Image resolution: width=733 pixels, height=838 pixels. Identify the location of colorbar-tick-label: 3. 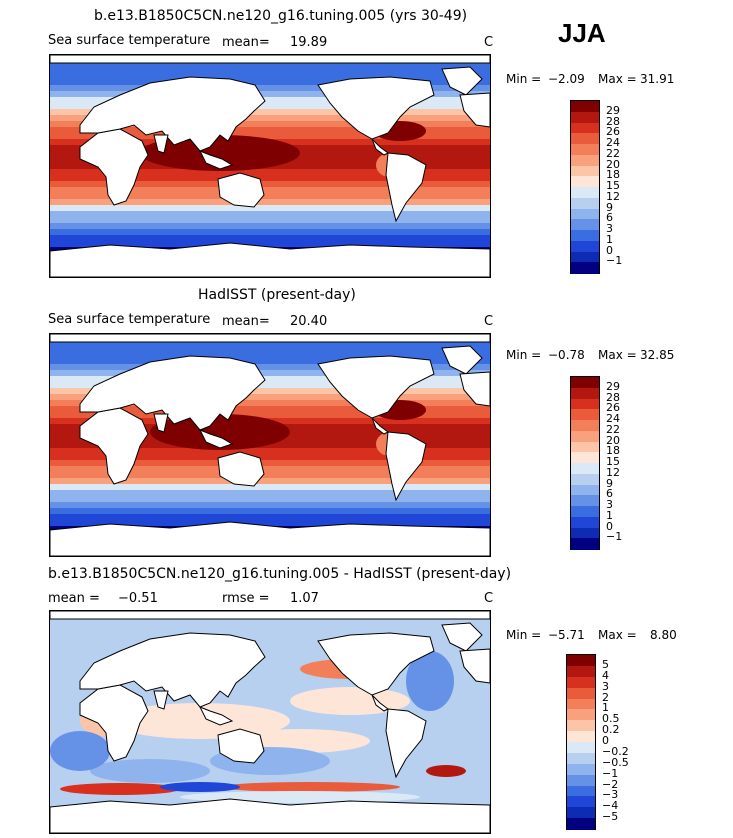
(609, 504).